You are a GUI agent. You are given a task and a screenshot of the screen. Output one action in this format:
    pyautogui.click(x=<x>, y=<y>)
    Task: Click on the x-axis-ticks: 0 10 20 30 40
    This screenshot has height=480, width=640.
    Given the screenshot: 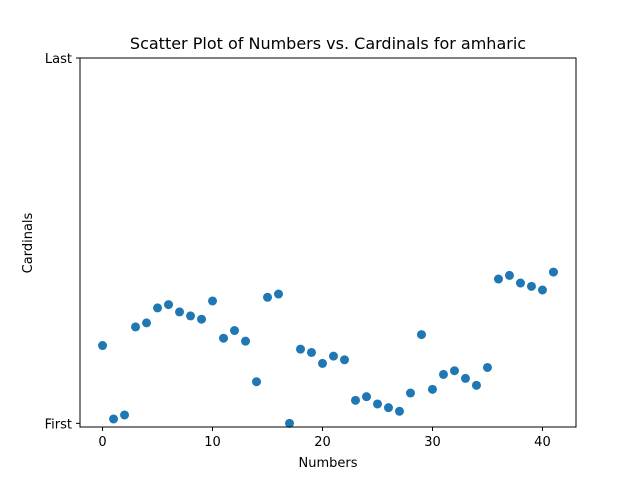 What is the action you would take?
    pyautogui.click(x=324, y=438)
    